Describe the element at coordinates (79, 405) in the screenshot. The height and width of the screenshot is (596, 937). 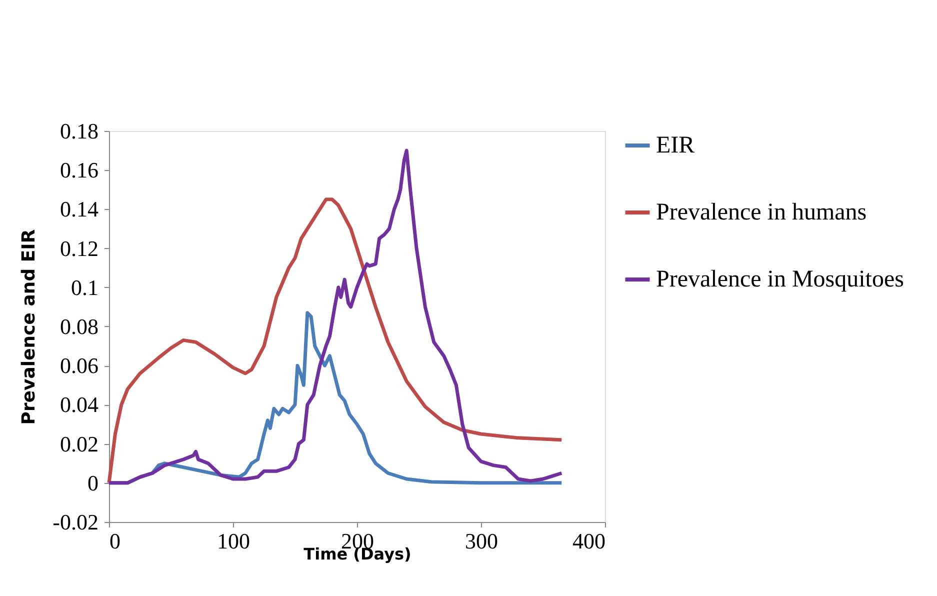
I see `y-tick-label: 0.04` at that location.